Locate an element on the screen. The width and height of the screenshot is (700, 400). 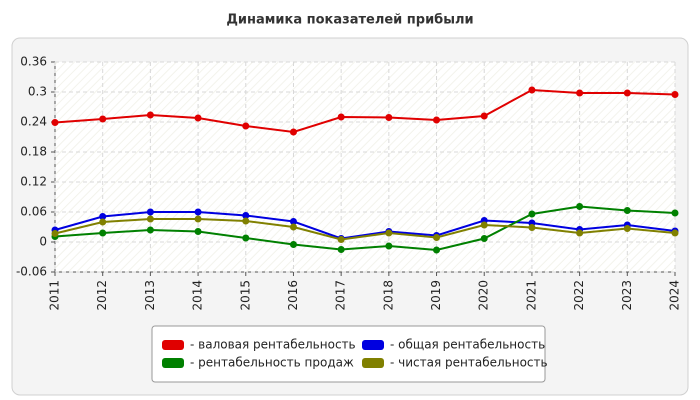
x-tick-label: 2013 is located at coordinates (150, 295).